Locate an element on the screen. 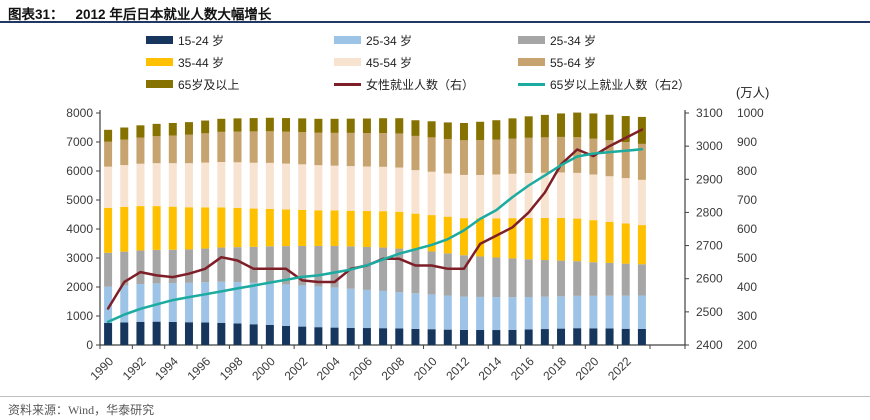 This screenshot has width=870, height=420. legend-item-45-54: 45-54 岁 is located at coordinates (426, 62).